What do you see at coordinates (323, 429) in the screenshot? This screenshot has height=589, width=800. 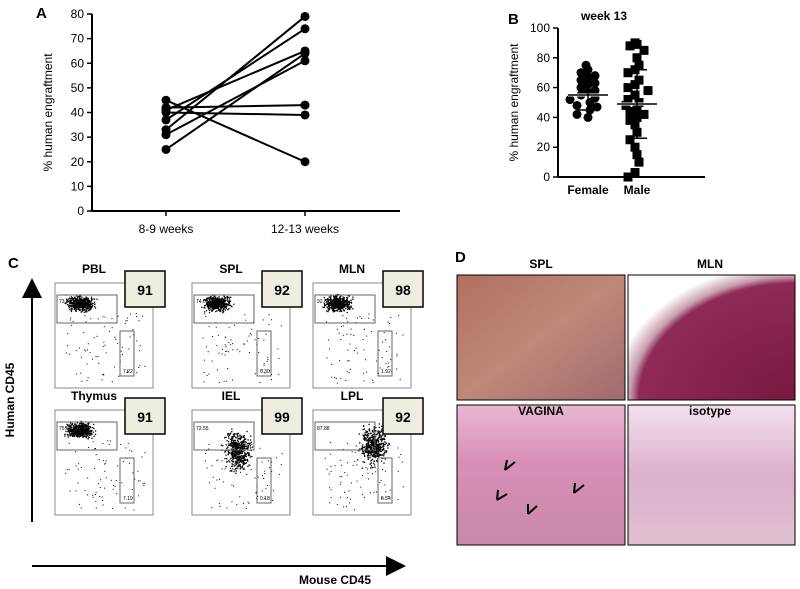 I see `gate-label: 87.88` at bounding box center [323, 429].